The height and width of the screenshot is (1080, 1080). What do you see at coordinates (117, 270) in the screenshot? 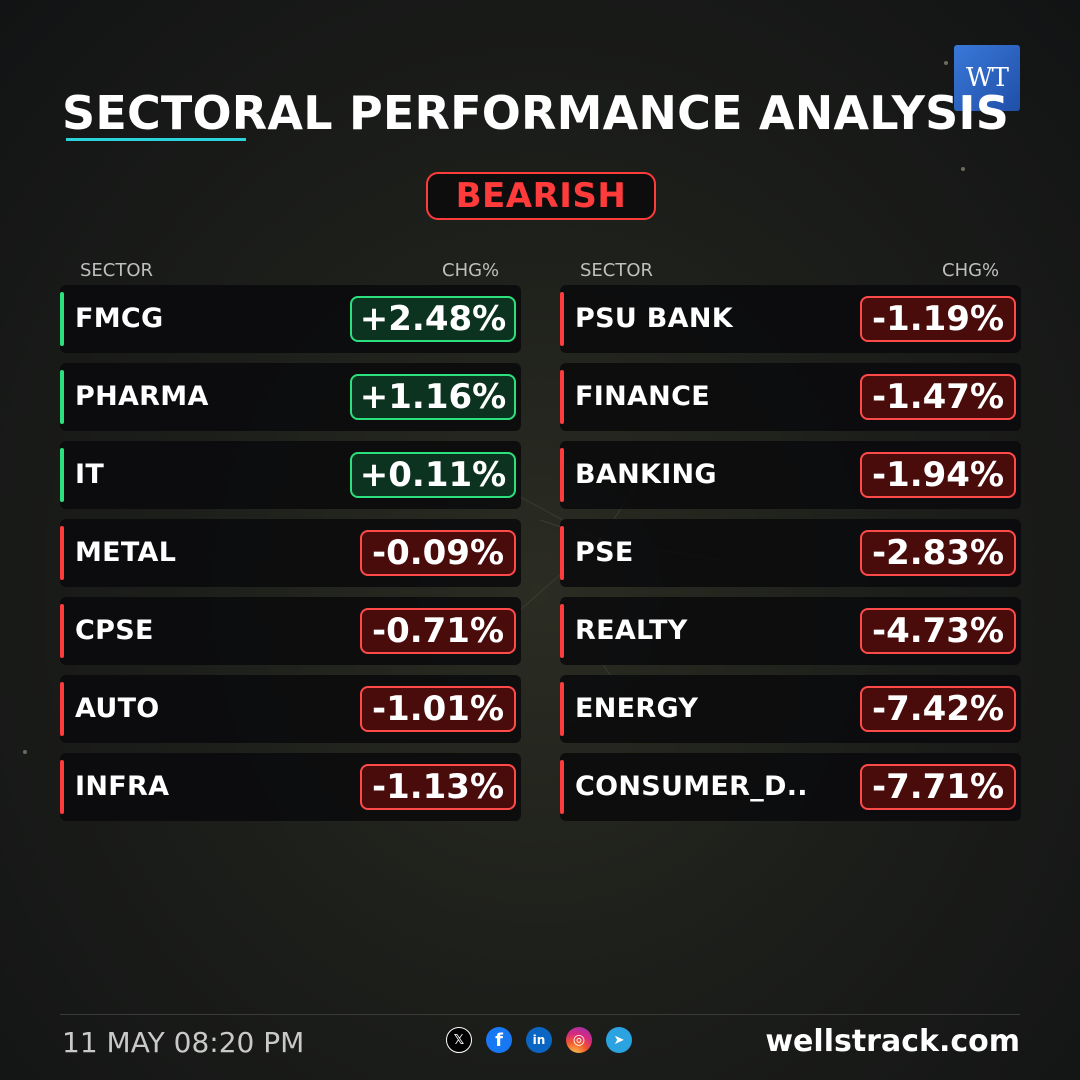
I see `left-sector-header: SECTOR` at bounding box center [117, 270].